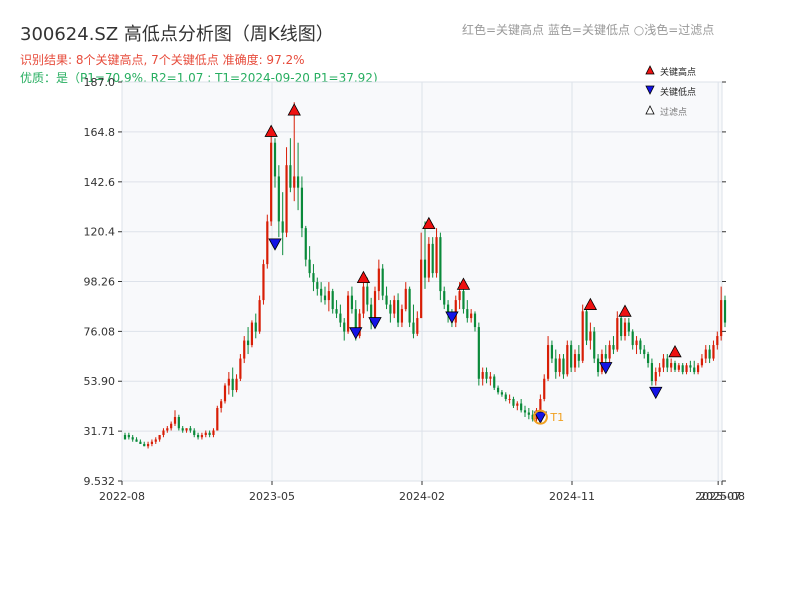  Describe the element at coordinates (100, 282) in the screenshot. I see `y-tick-label: 98.26` at that location.